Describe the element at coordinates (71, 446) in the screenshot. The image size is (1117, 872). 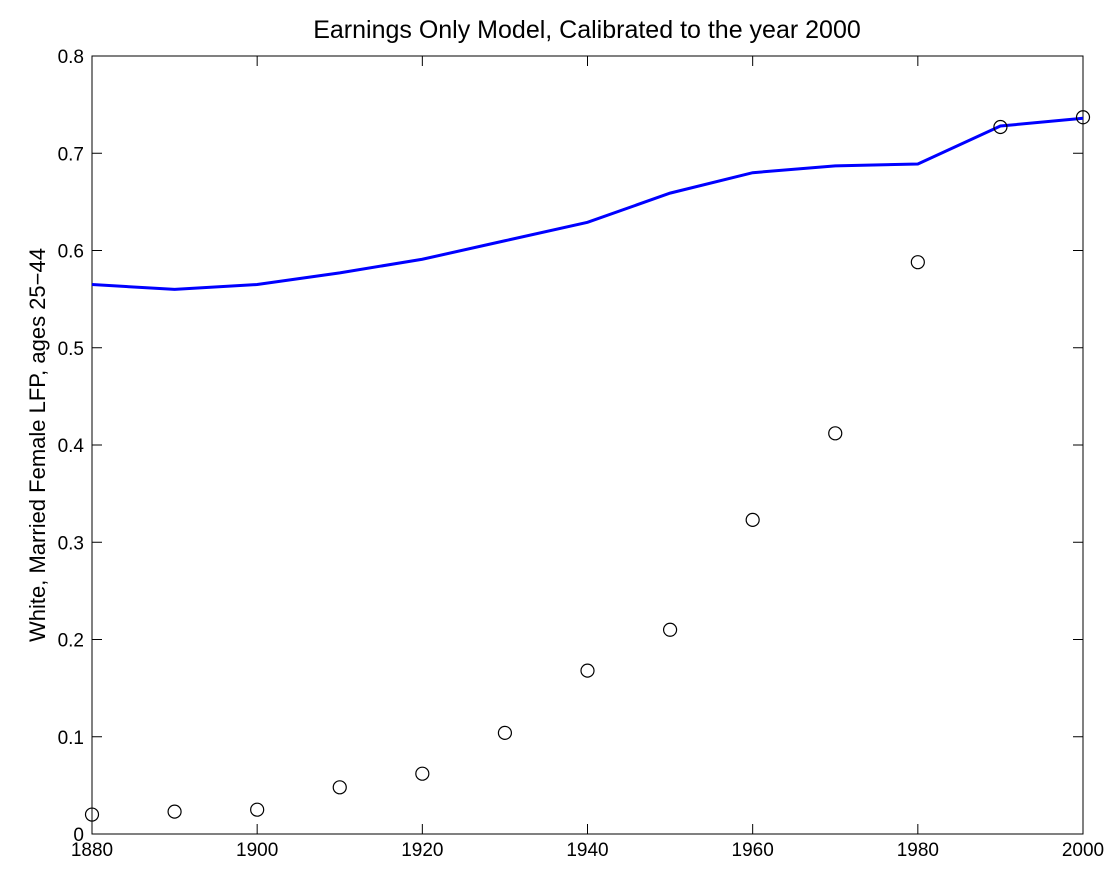
I see `y-tick-label: 0.4` at that location.